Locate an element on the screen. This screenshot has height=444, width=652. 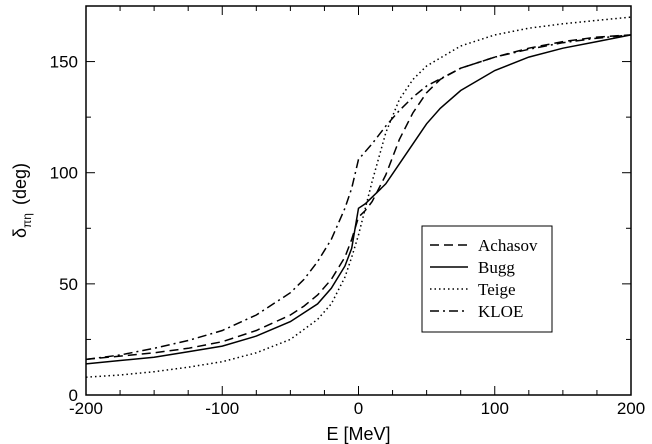
y-axis-label: δπη (deg) is located at coordinates (22, 200).